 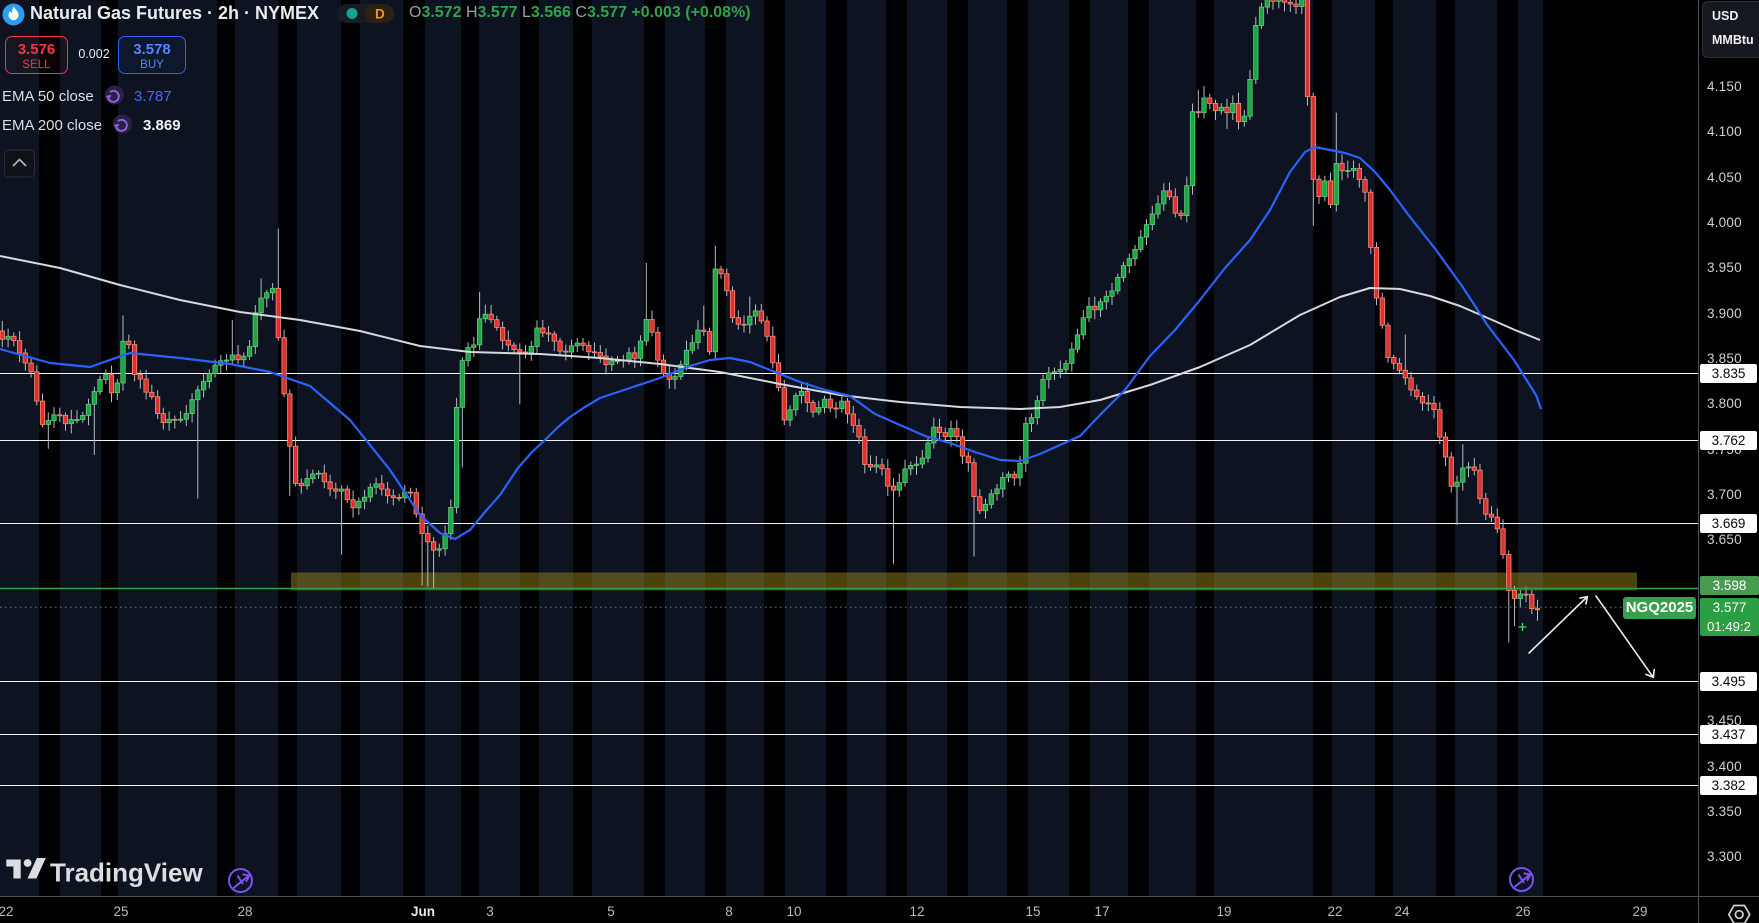 What do you see at coordinates (380, 14) in the screenshot?
I see `svg-text: D` at bounding box center [380, 14].